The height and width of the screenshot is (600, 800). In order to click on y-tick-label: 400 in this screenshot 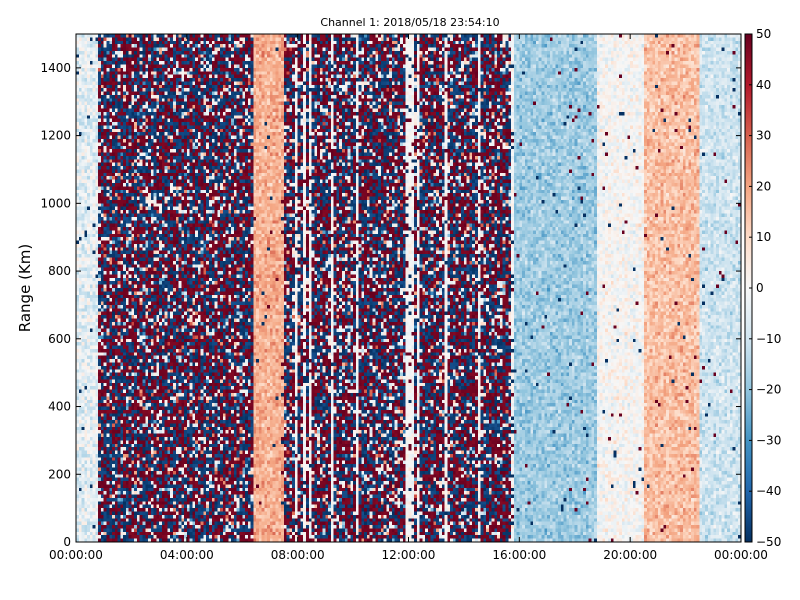, I will do `click(59, 407)`.